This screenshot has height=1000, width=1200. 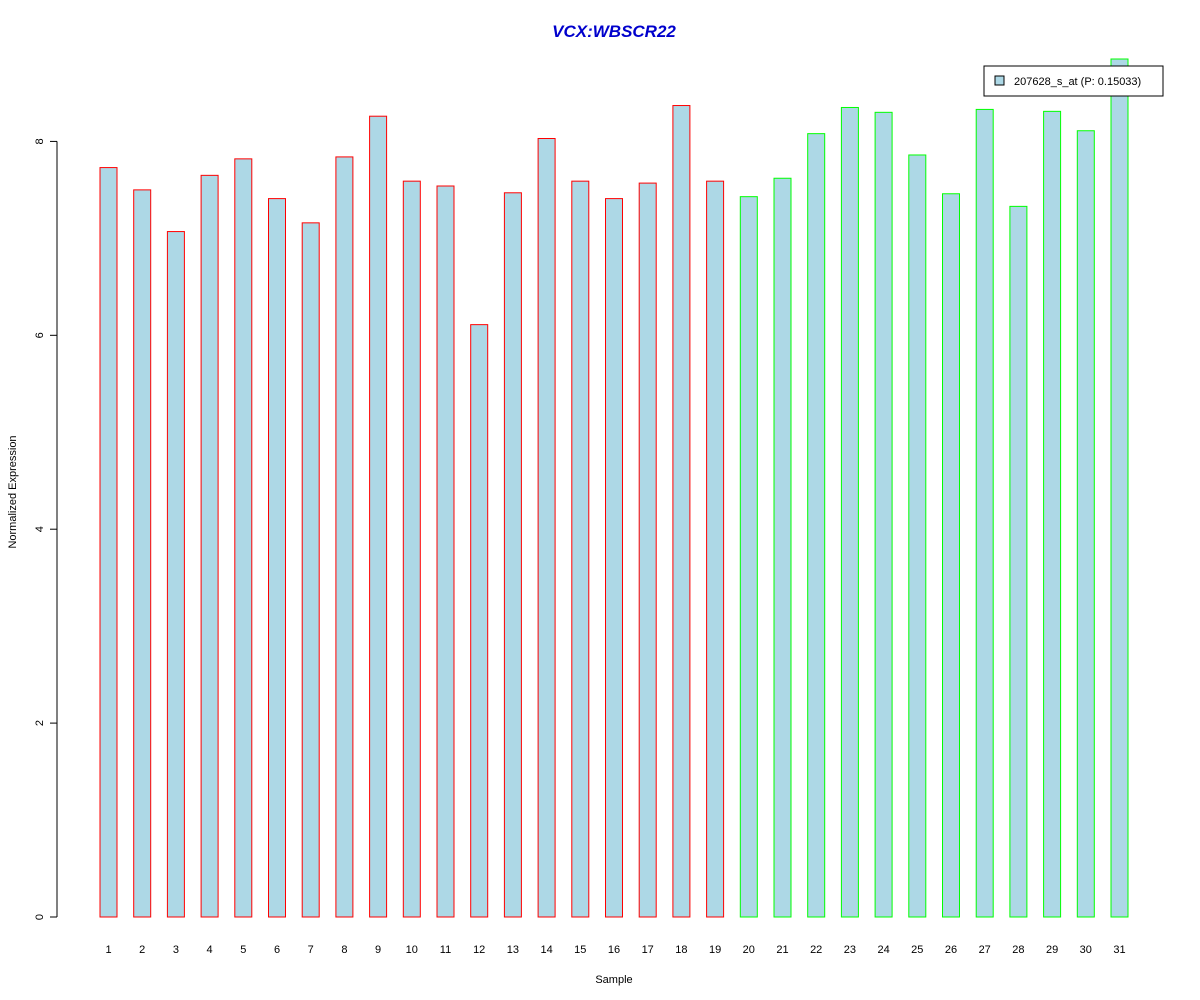 I want to click on legend: 207628_s_at (P: 0.15033), so click(x=1073, y=81).